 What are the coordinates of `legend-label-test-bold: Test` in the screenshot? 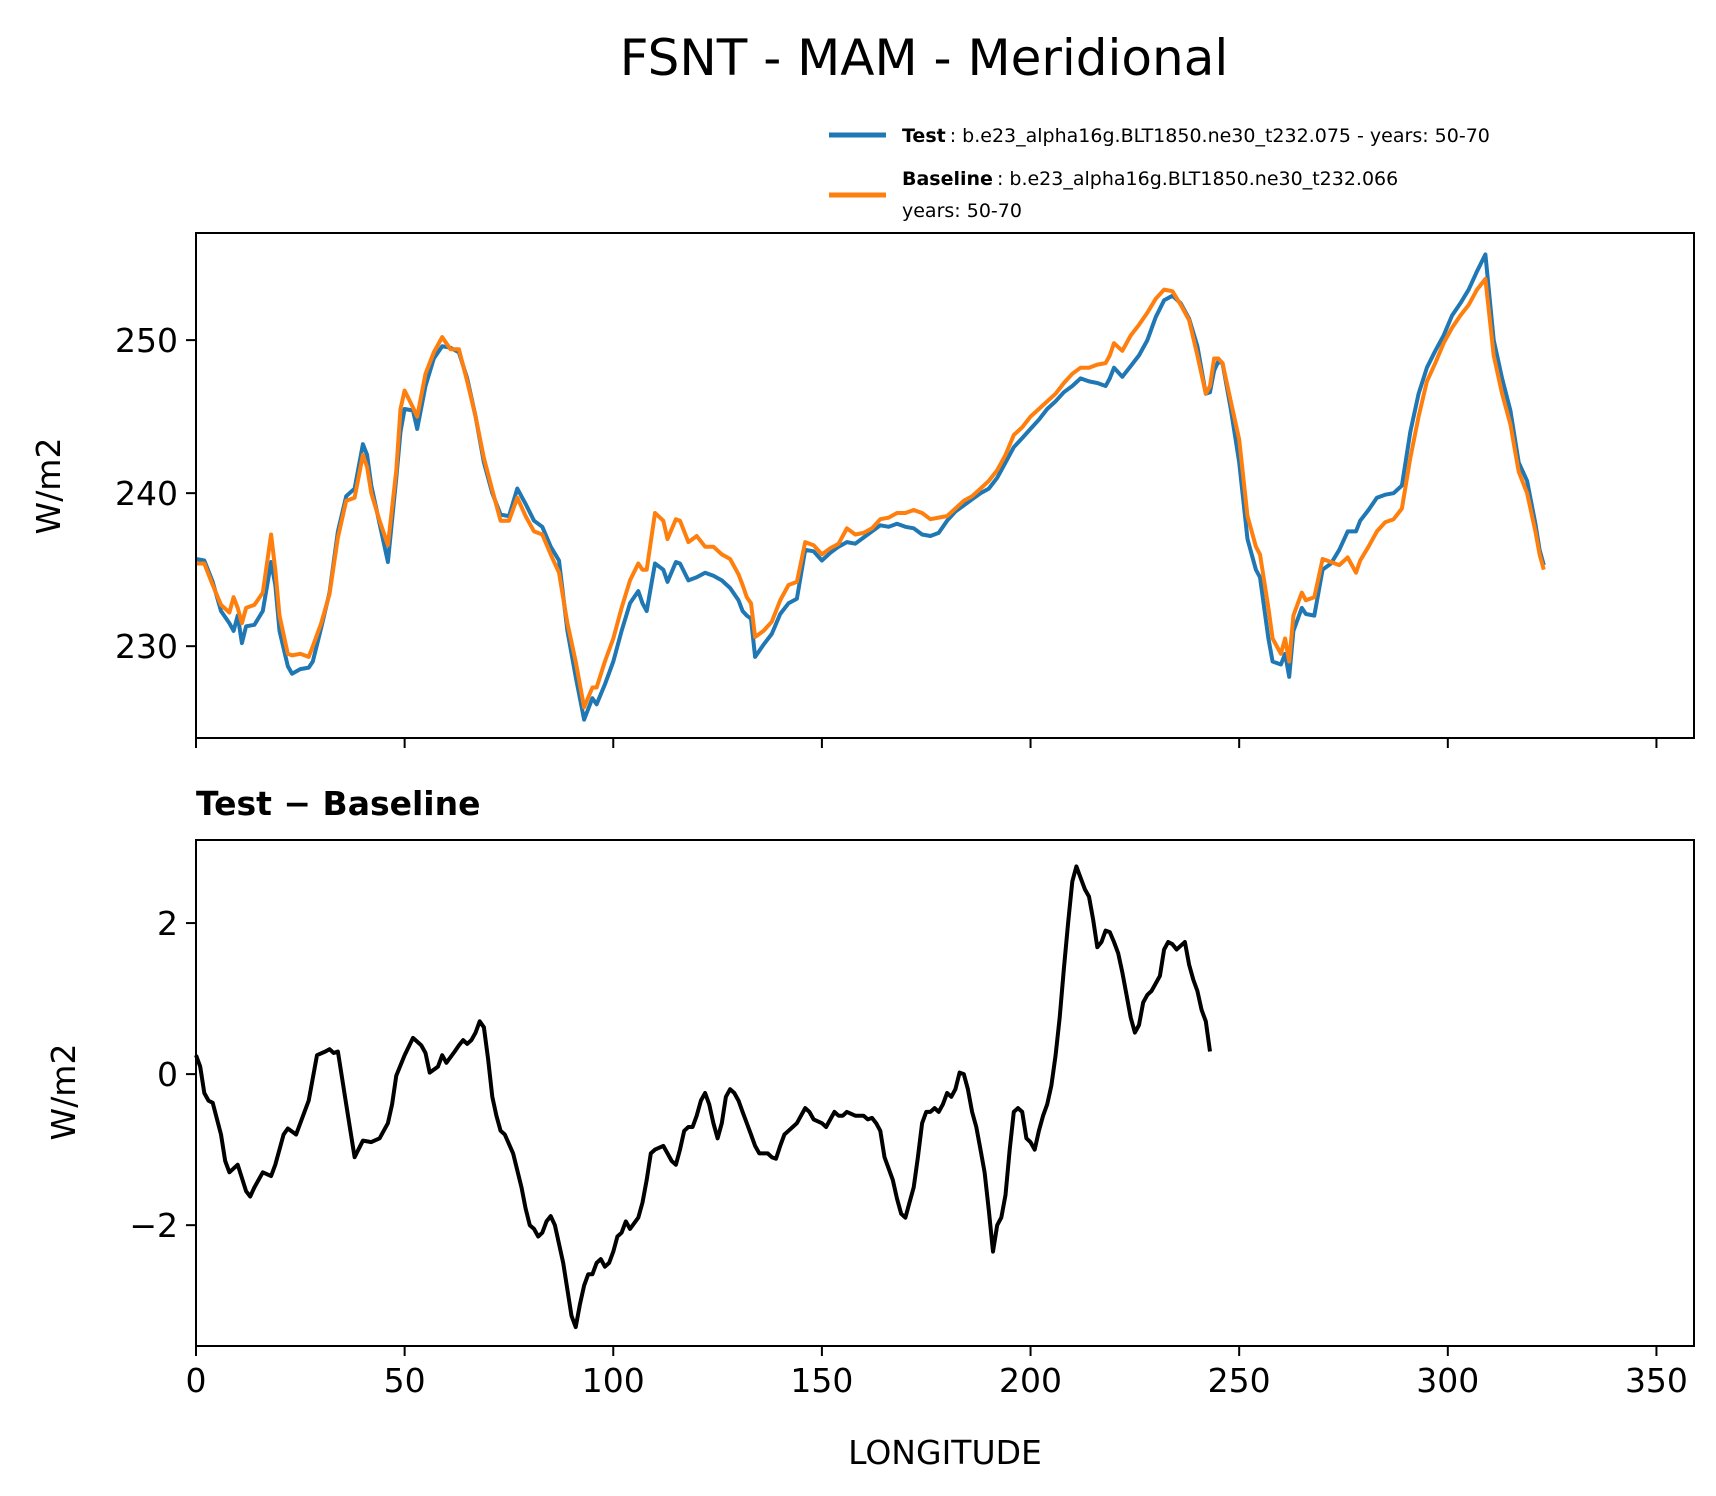 It's located at (924, 136).